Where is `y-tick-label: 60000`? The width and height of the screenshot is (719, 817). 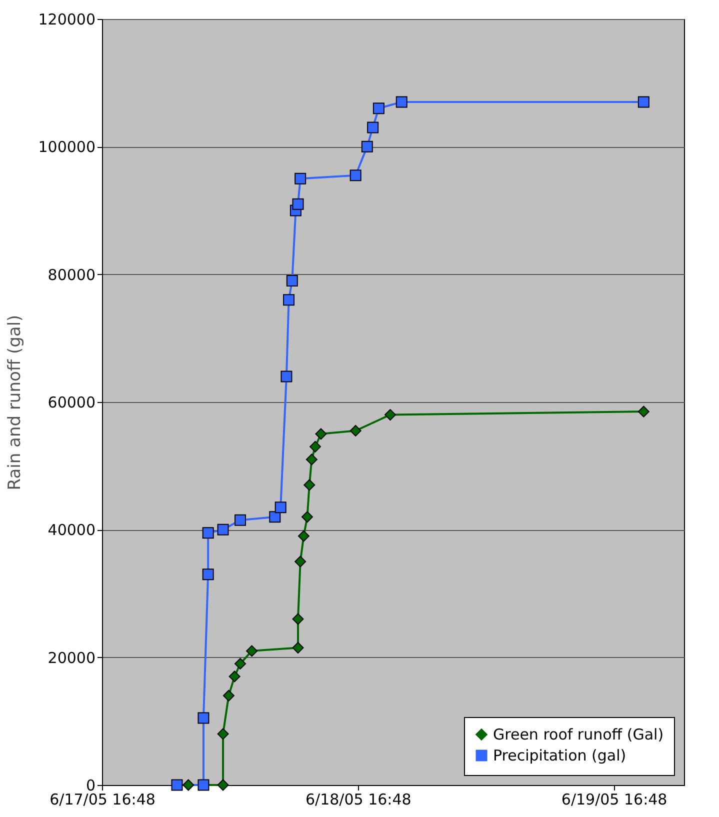
y-tick-label: 60000 is located at coordinates (72, 403).